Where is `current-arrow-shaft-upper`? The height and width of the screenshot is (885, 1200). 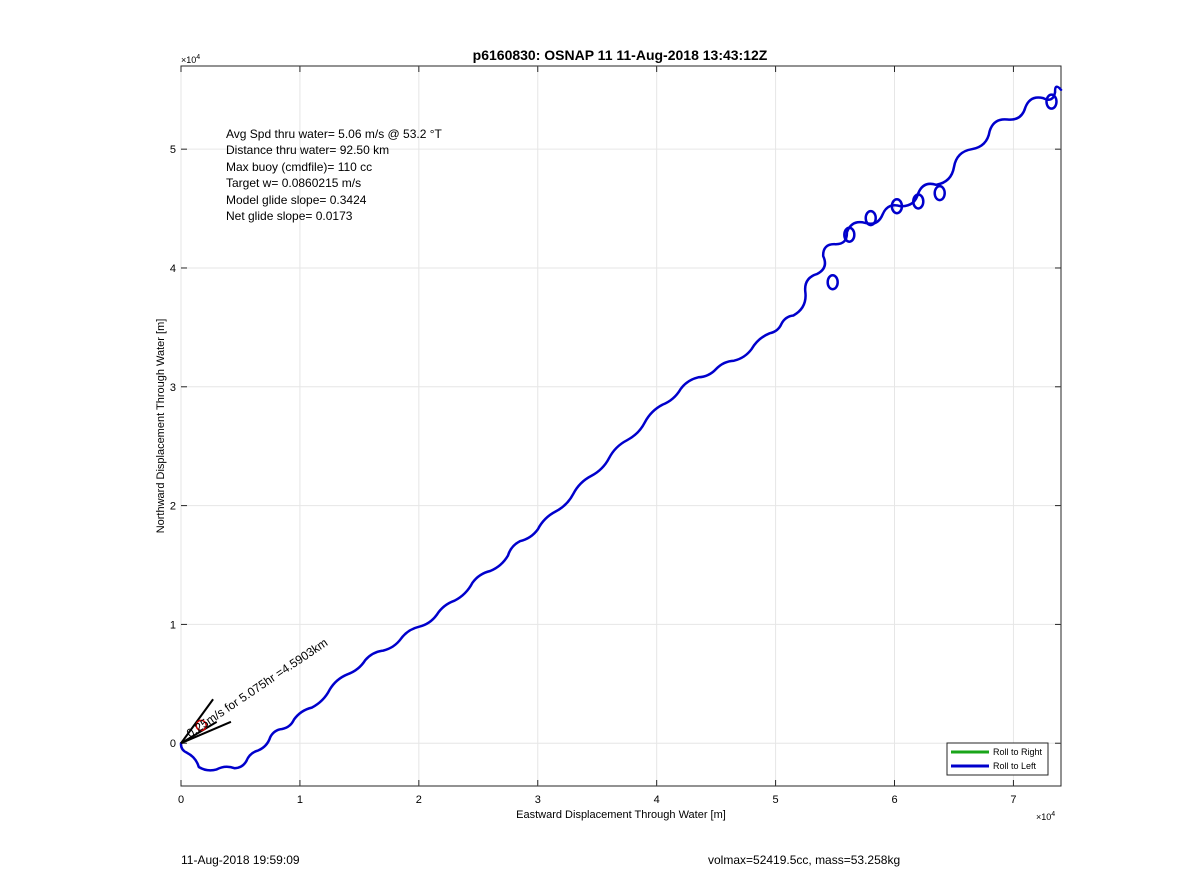 current-arrow-shaft-upper is located at coordinates (197, 721).